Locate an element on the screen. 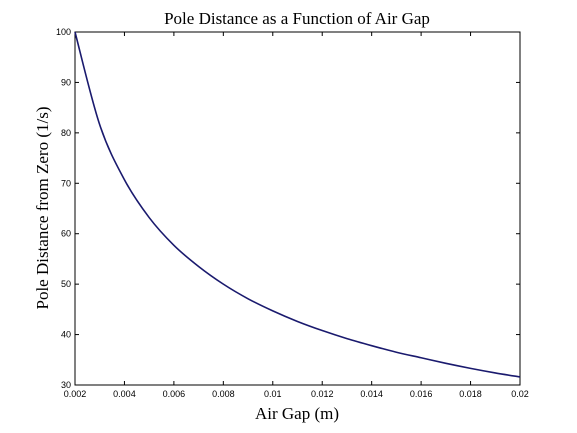 This screenshot has height=433, width=577. x-axis-label: Air Gap (m) is located at coordinates (297, 413).